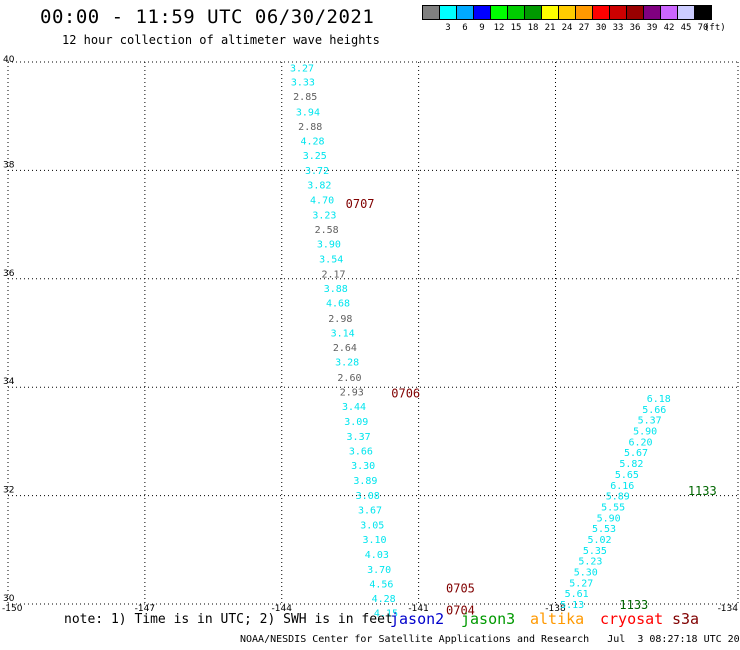  I want to click on scale-label: 70, so click(703, 28).